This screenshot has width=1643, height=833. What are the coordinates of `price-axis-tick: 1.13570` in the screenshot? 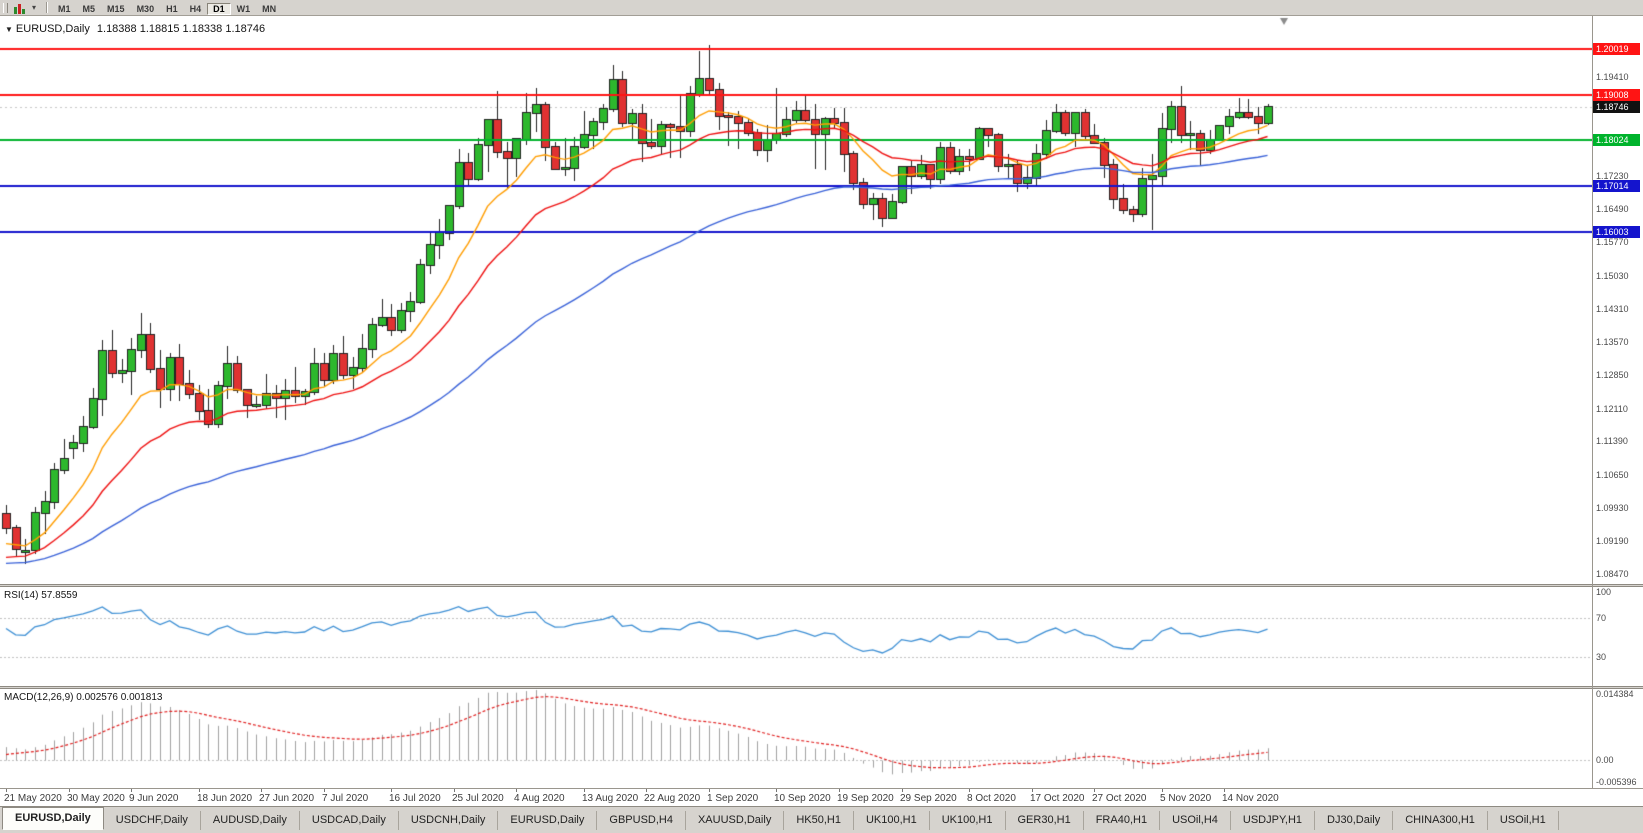 It's located at (1612, 342).